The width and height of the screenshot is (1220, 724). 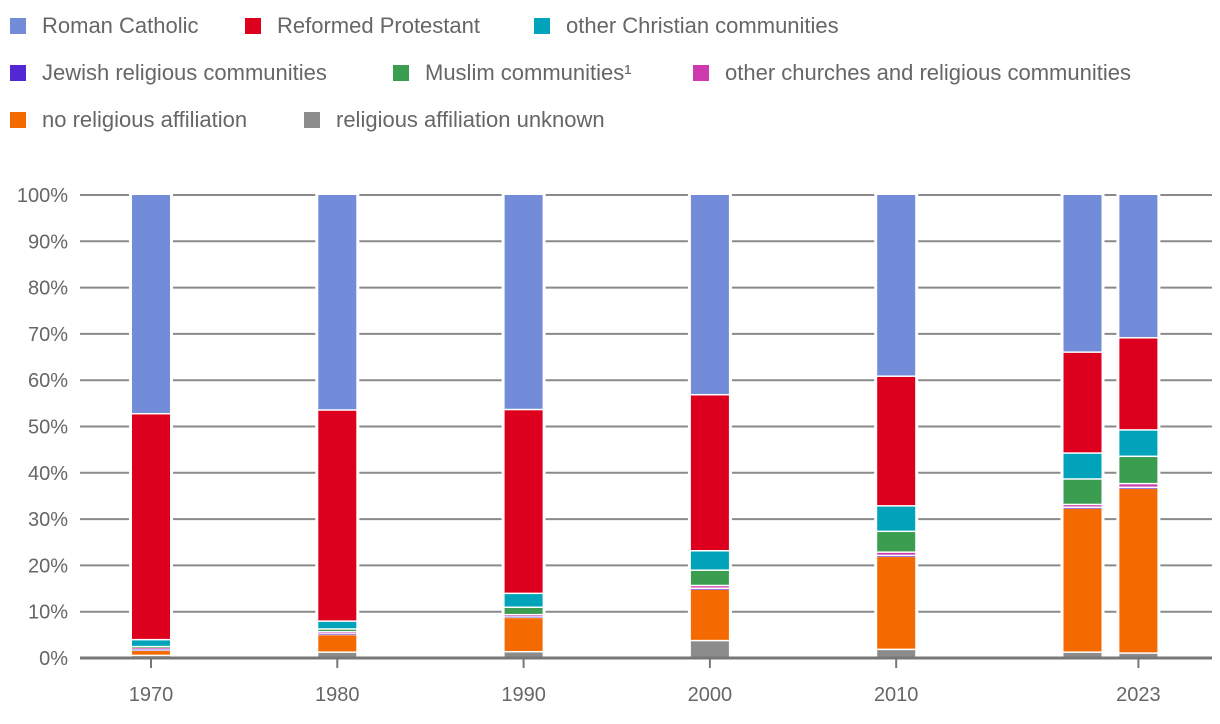 I want to click on bar-segment-rc-2020, so click(x=1082, y=273).